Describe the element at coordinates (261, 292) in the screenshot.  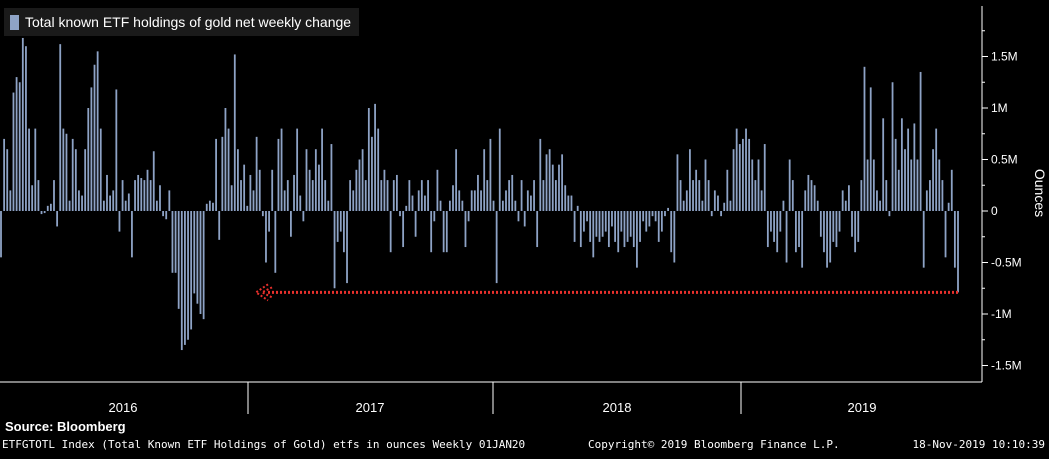
I see `arrow-head` at that location.